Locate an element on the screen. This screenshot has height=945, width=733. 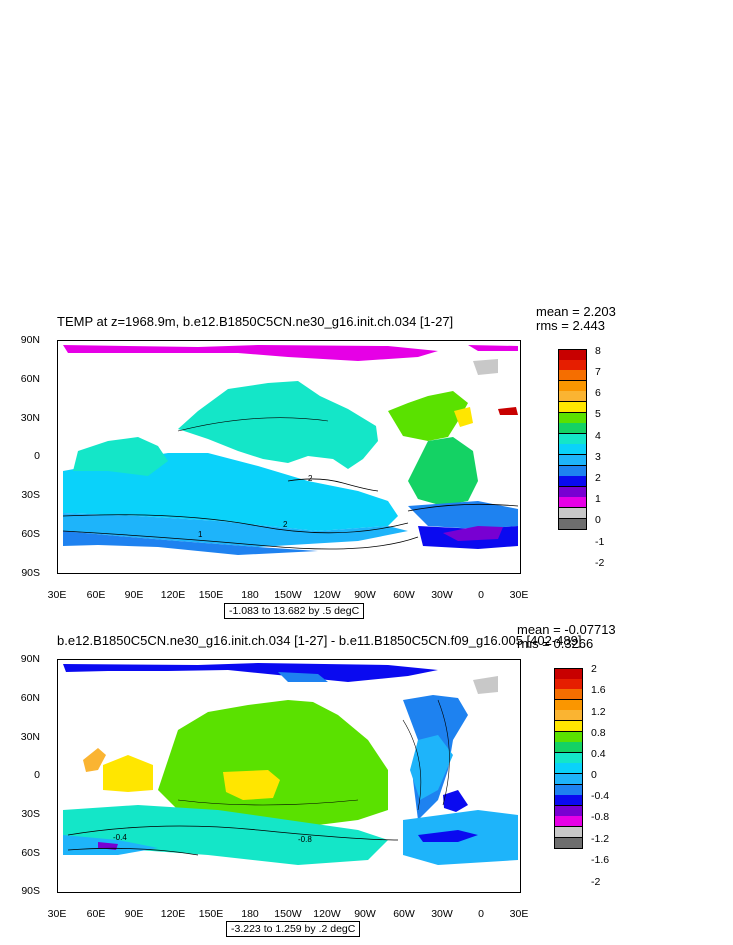
colorbar-label: -1.6 is located at coordinates (600, 860).